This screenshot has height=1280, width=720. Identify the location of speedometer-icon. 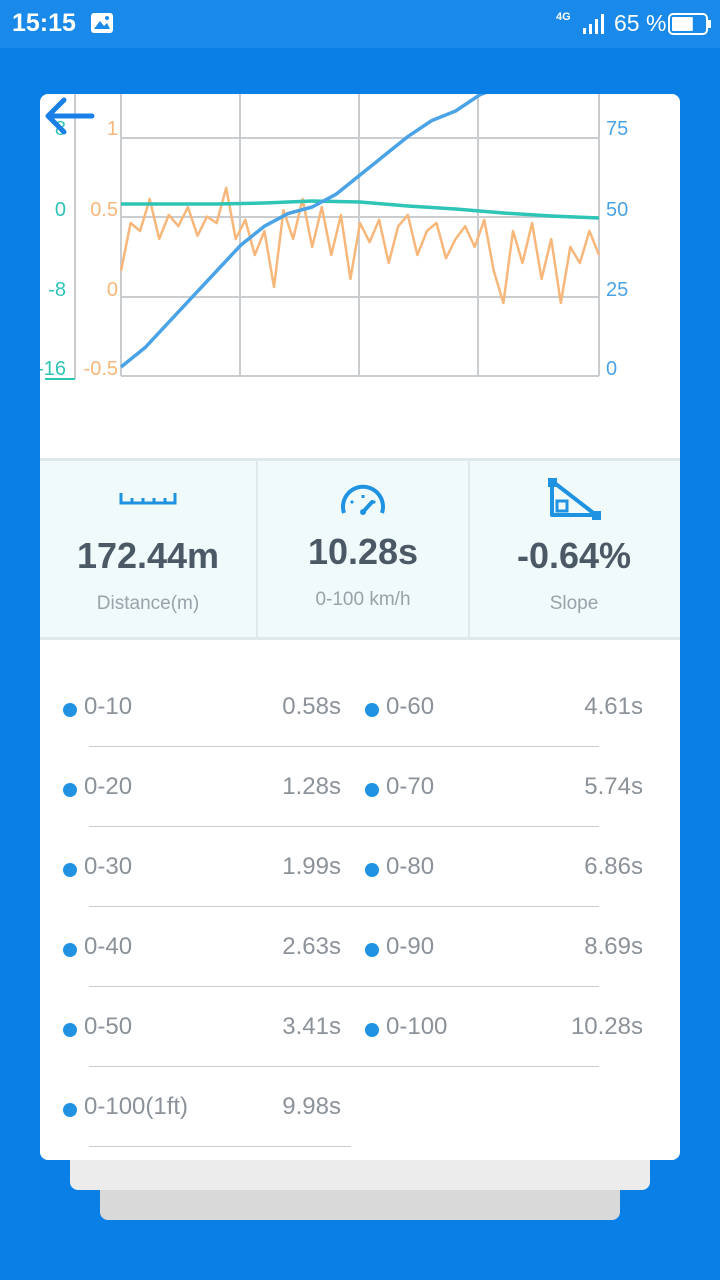
(363, 499).